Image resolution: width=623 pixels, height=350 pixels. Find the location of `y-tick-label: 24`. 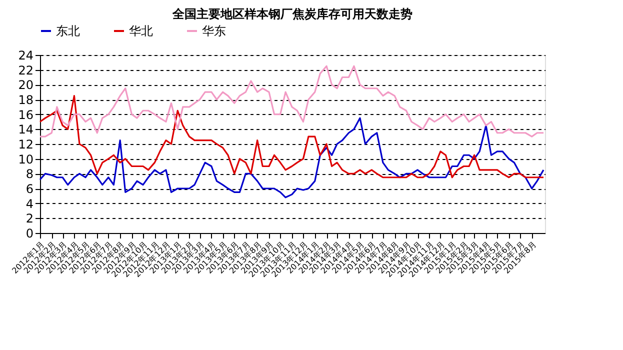

y-tick-label: 24 is located at coordinates (26, 55).